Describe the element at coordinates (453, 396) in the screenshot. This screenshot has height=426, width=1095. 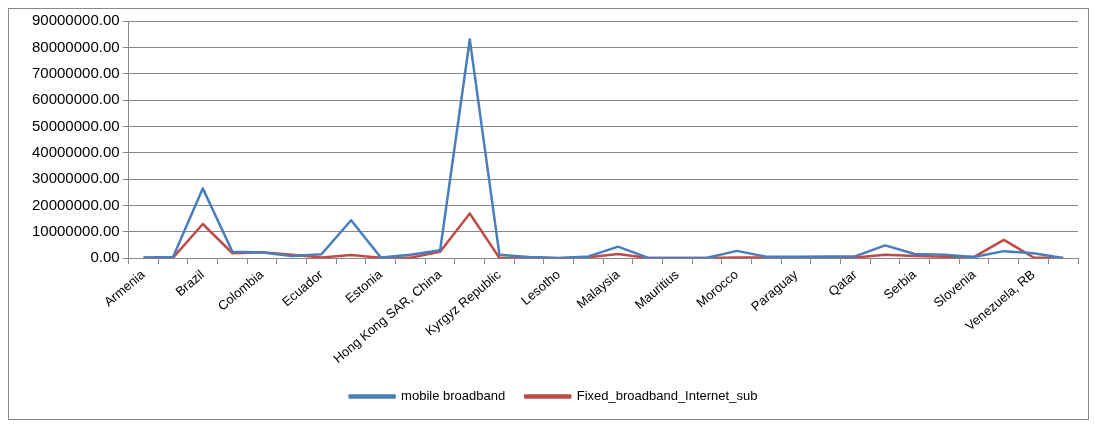
I see `legend-label: mobile broadband` at that location.